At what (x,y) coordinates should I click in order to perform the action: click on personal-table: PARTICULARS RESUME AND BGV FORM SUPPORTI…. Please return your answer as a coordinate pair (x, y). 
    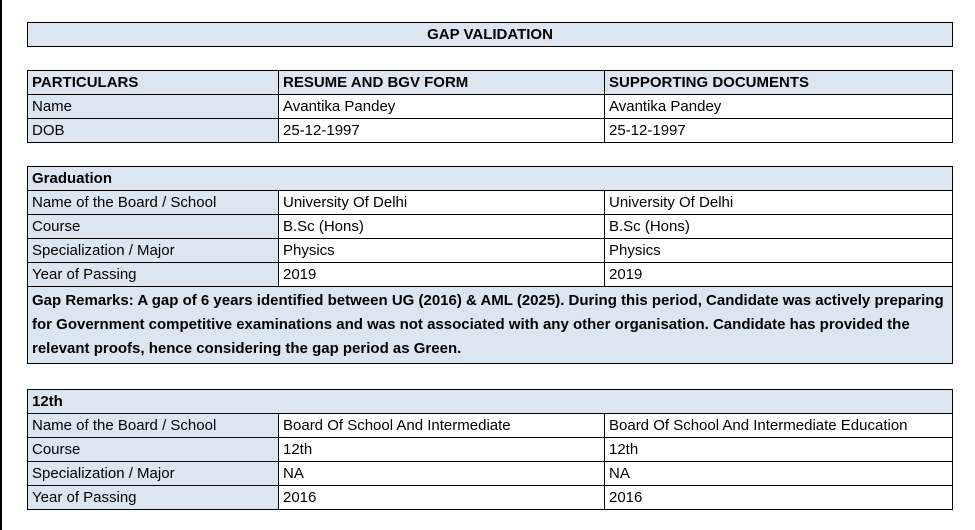
    Looking at the image, I should click on (490, 106).